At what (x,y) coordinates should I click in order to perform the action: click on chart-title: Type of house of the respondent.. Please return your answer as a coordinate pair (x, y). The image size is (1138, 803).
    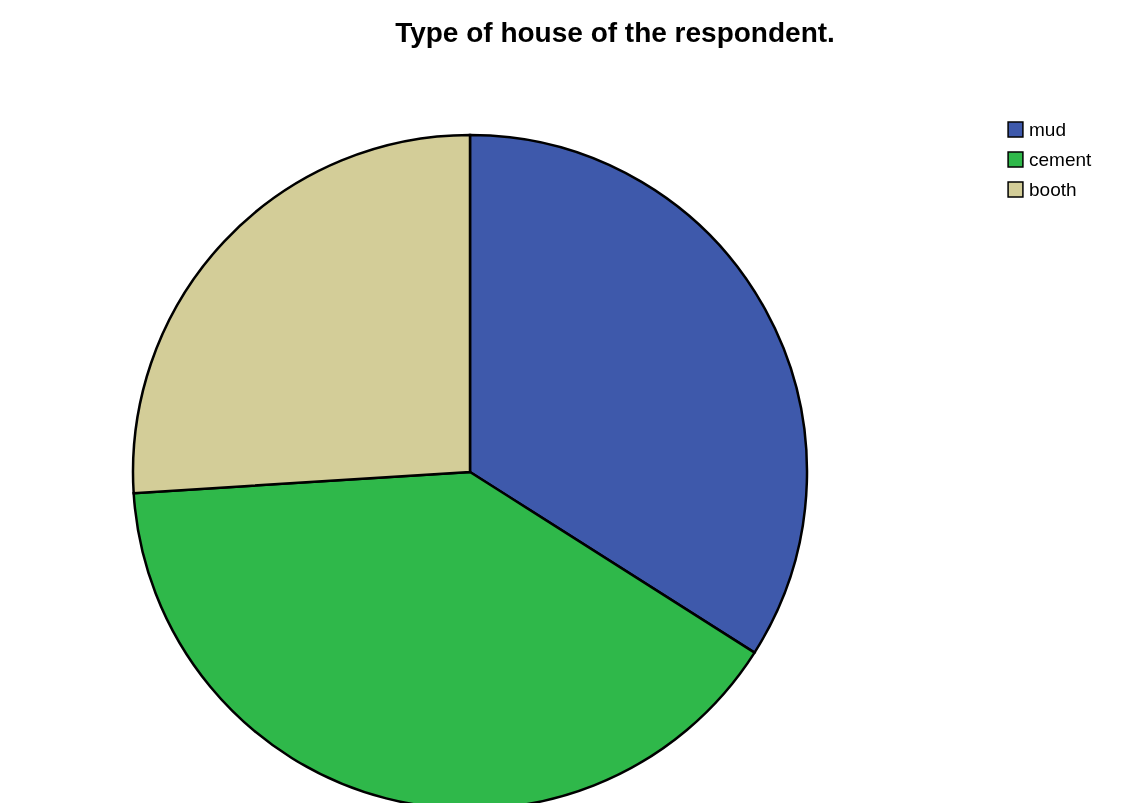
    Looking at the image, I should click on (615, 32).